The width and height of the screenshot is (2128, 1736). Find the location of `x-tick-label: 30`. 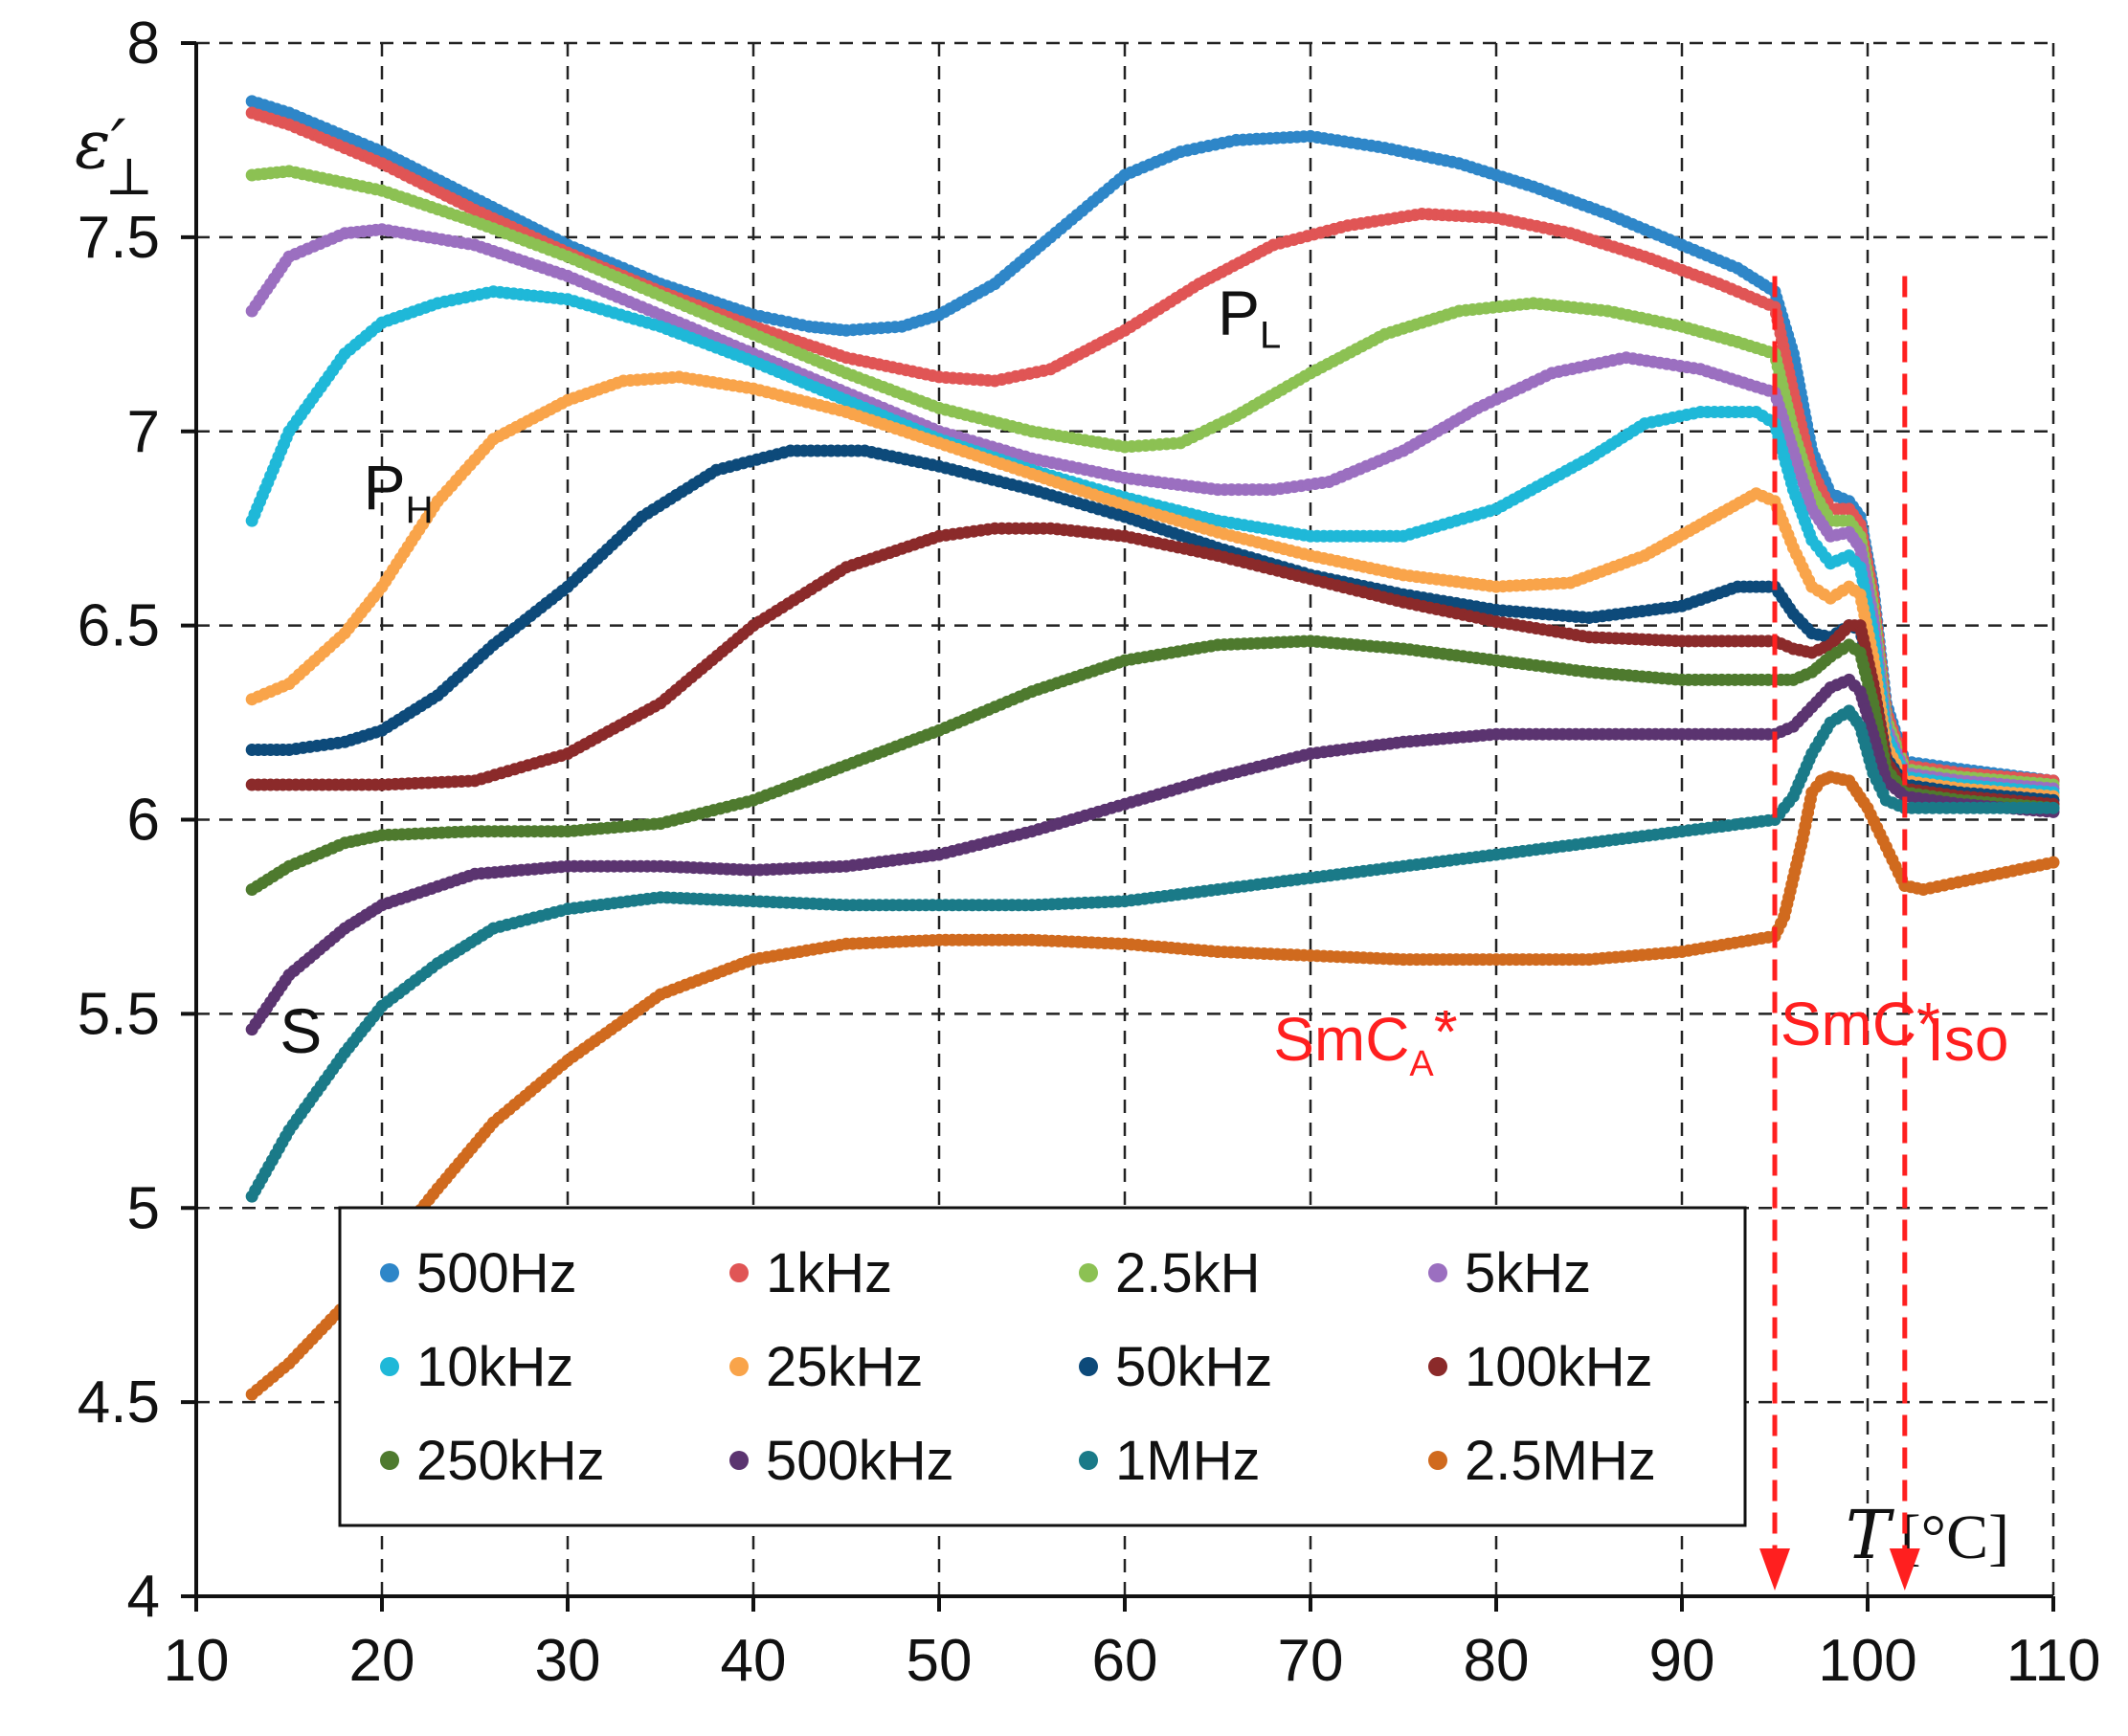

x-tick-label: 30 is located at coordinates (568, 1661).